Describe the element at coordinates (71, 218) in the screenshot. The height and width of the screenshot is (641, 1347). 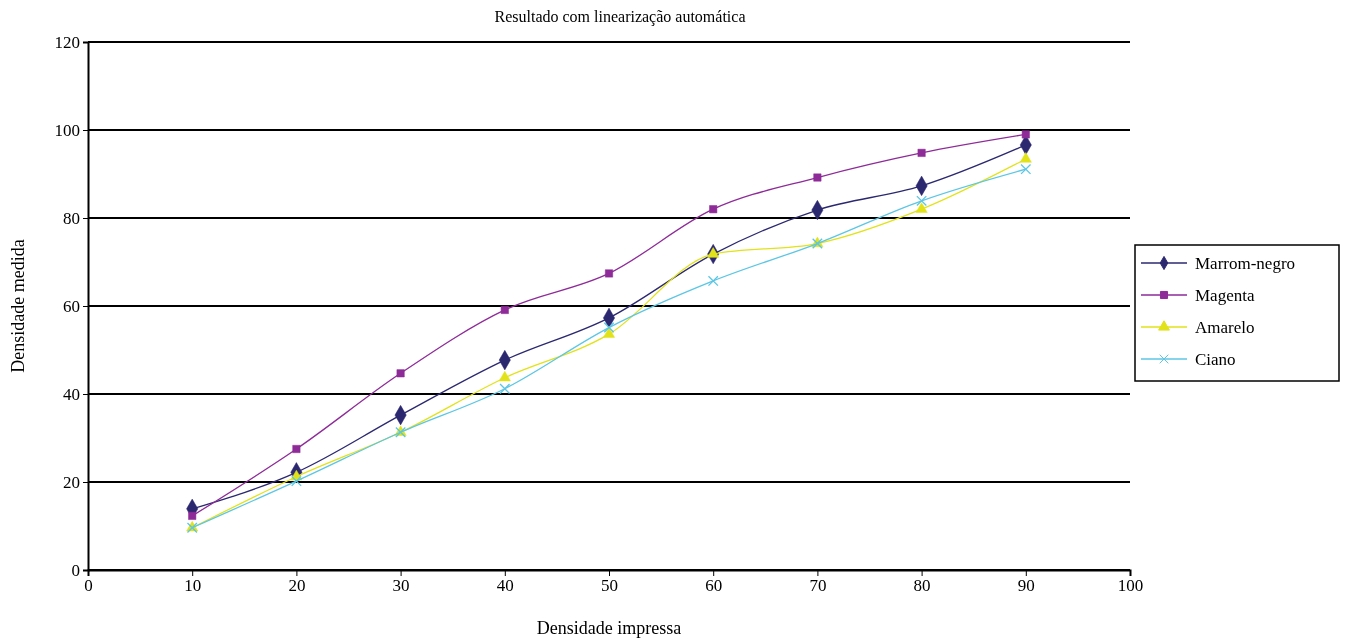
I see `y-tick-label: 80` at that location.